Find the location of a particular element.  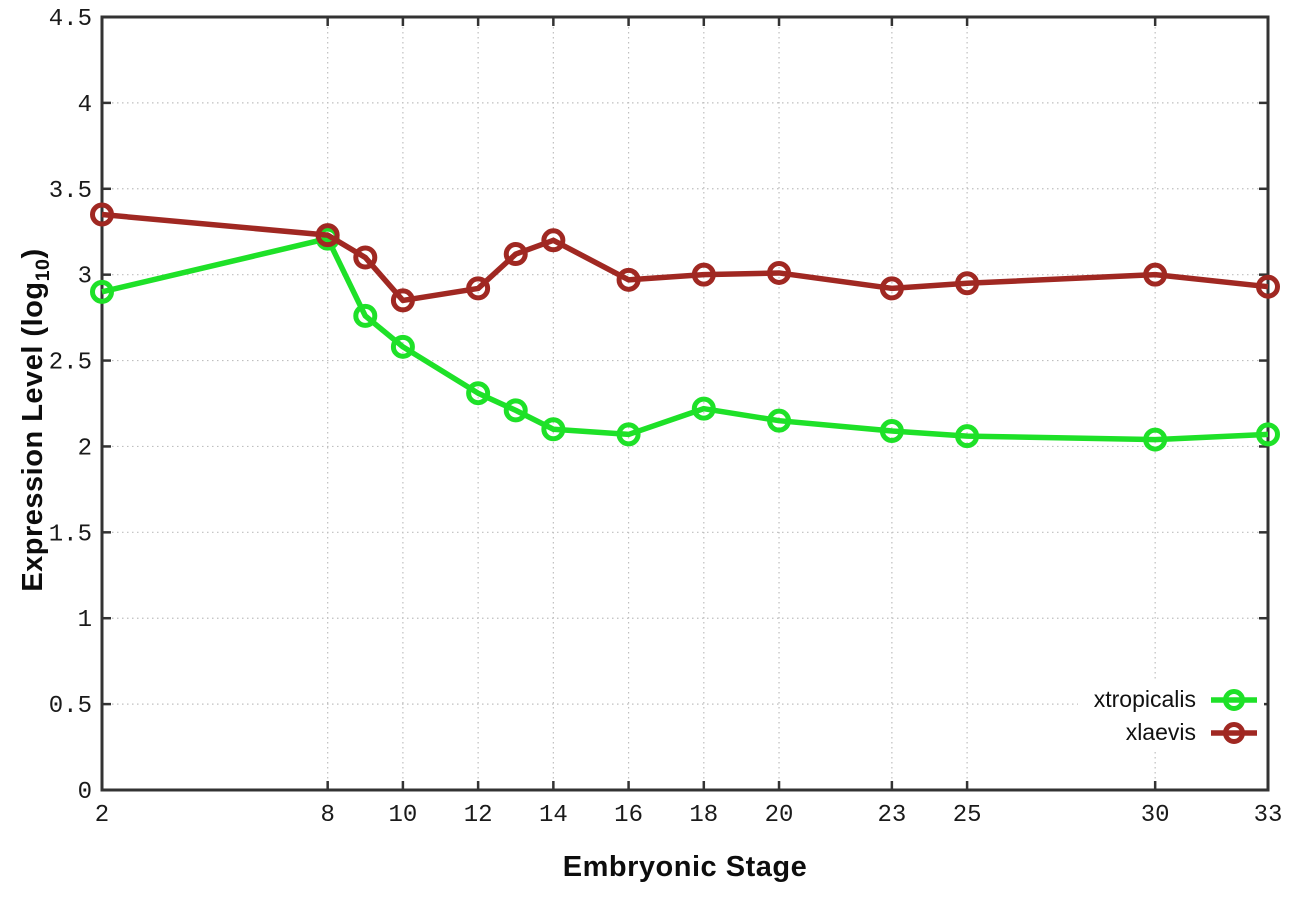

y-axis-title: Expression Level (log10) is located at coordinates (36, 419).